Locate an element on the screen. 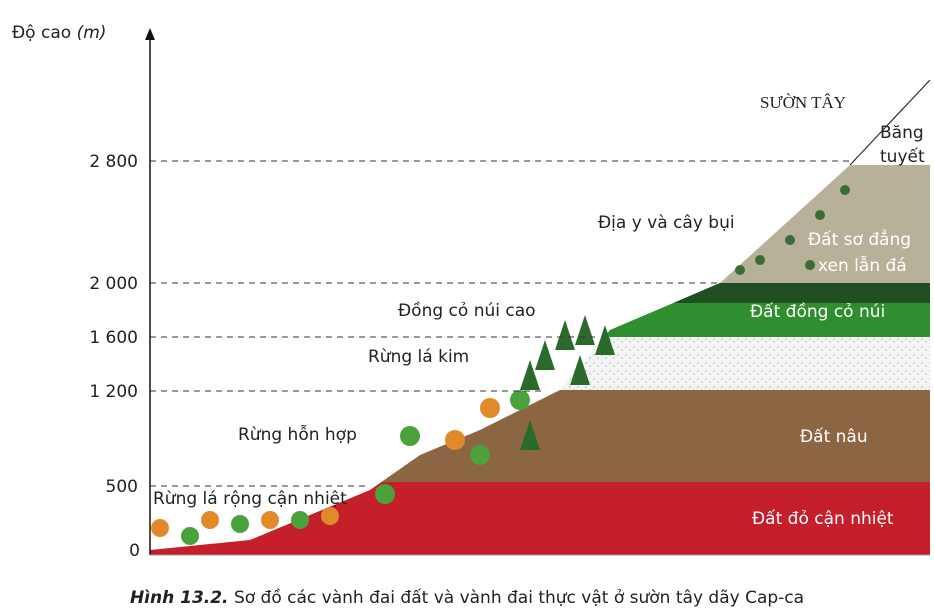 This screenshot has width=934, height=615. axis-title-text: Độ cao is located at coordinates (41, 33).